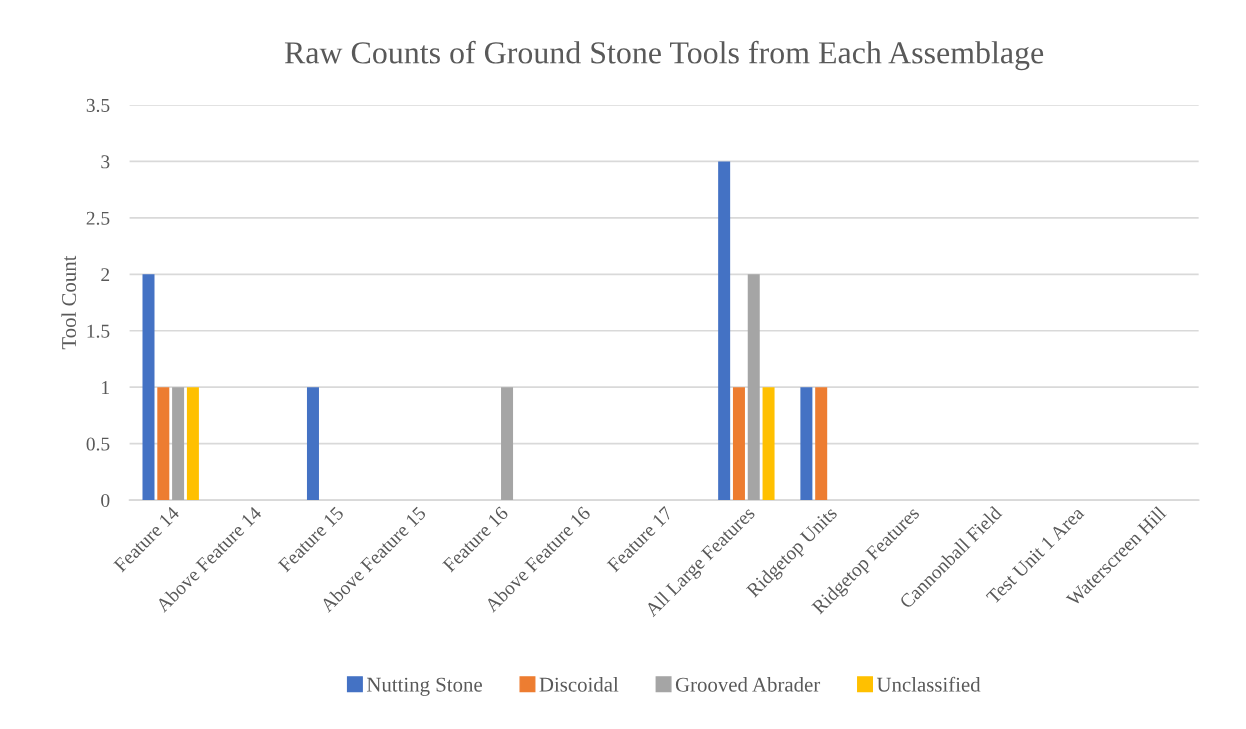 This screenshot has width=1246, height=729. Describe the element at coordinates (105, 387) in the screenshot. I see `y-tick-label: 1` at that location.